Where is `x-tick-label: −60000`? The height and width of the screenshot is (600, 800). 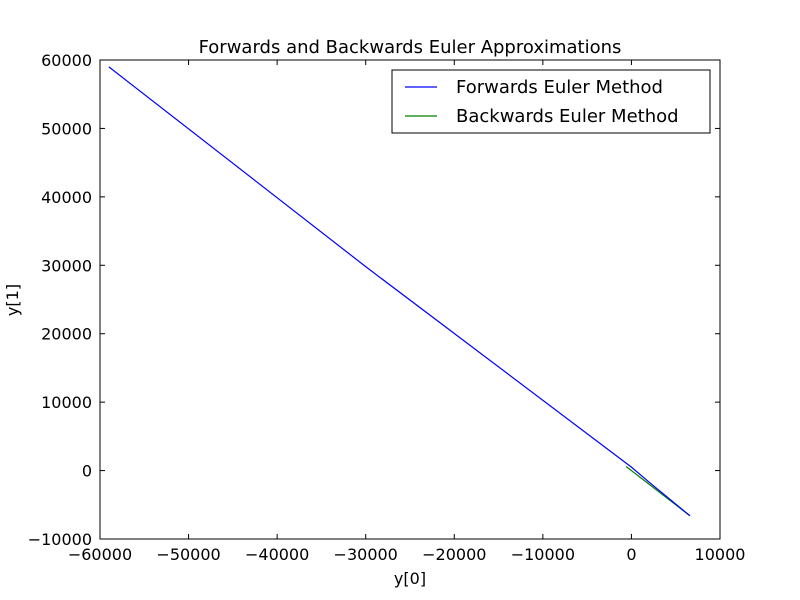 x-tick-label: −60000 is located at coordinates (100, 554).